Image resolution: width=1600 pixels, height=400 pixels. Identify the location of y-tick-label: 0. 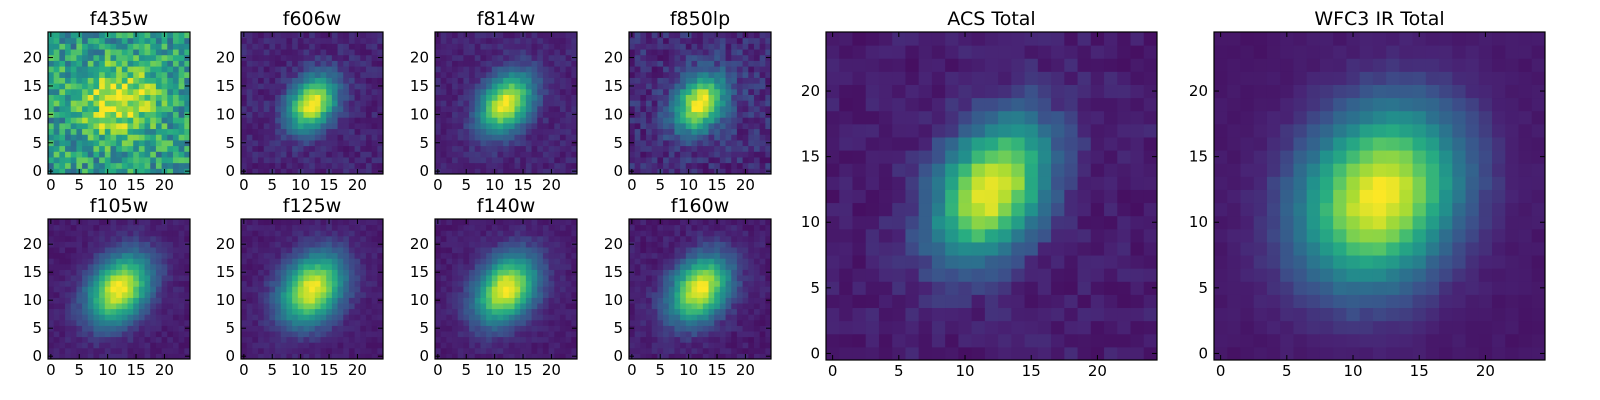
(230, 356).